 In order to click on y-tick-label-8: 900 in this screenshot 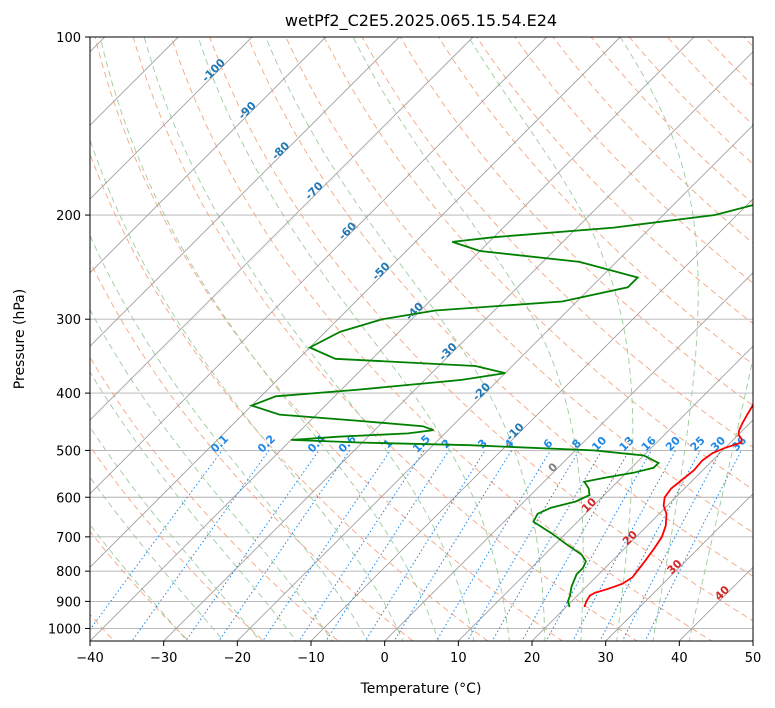, I will do `click(68, 602)`.